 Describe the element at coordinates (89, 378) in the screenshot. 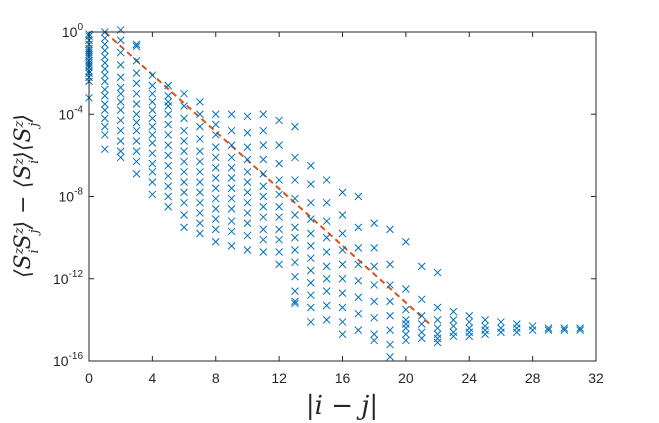

I see `x-tick-label: 0` at that location.